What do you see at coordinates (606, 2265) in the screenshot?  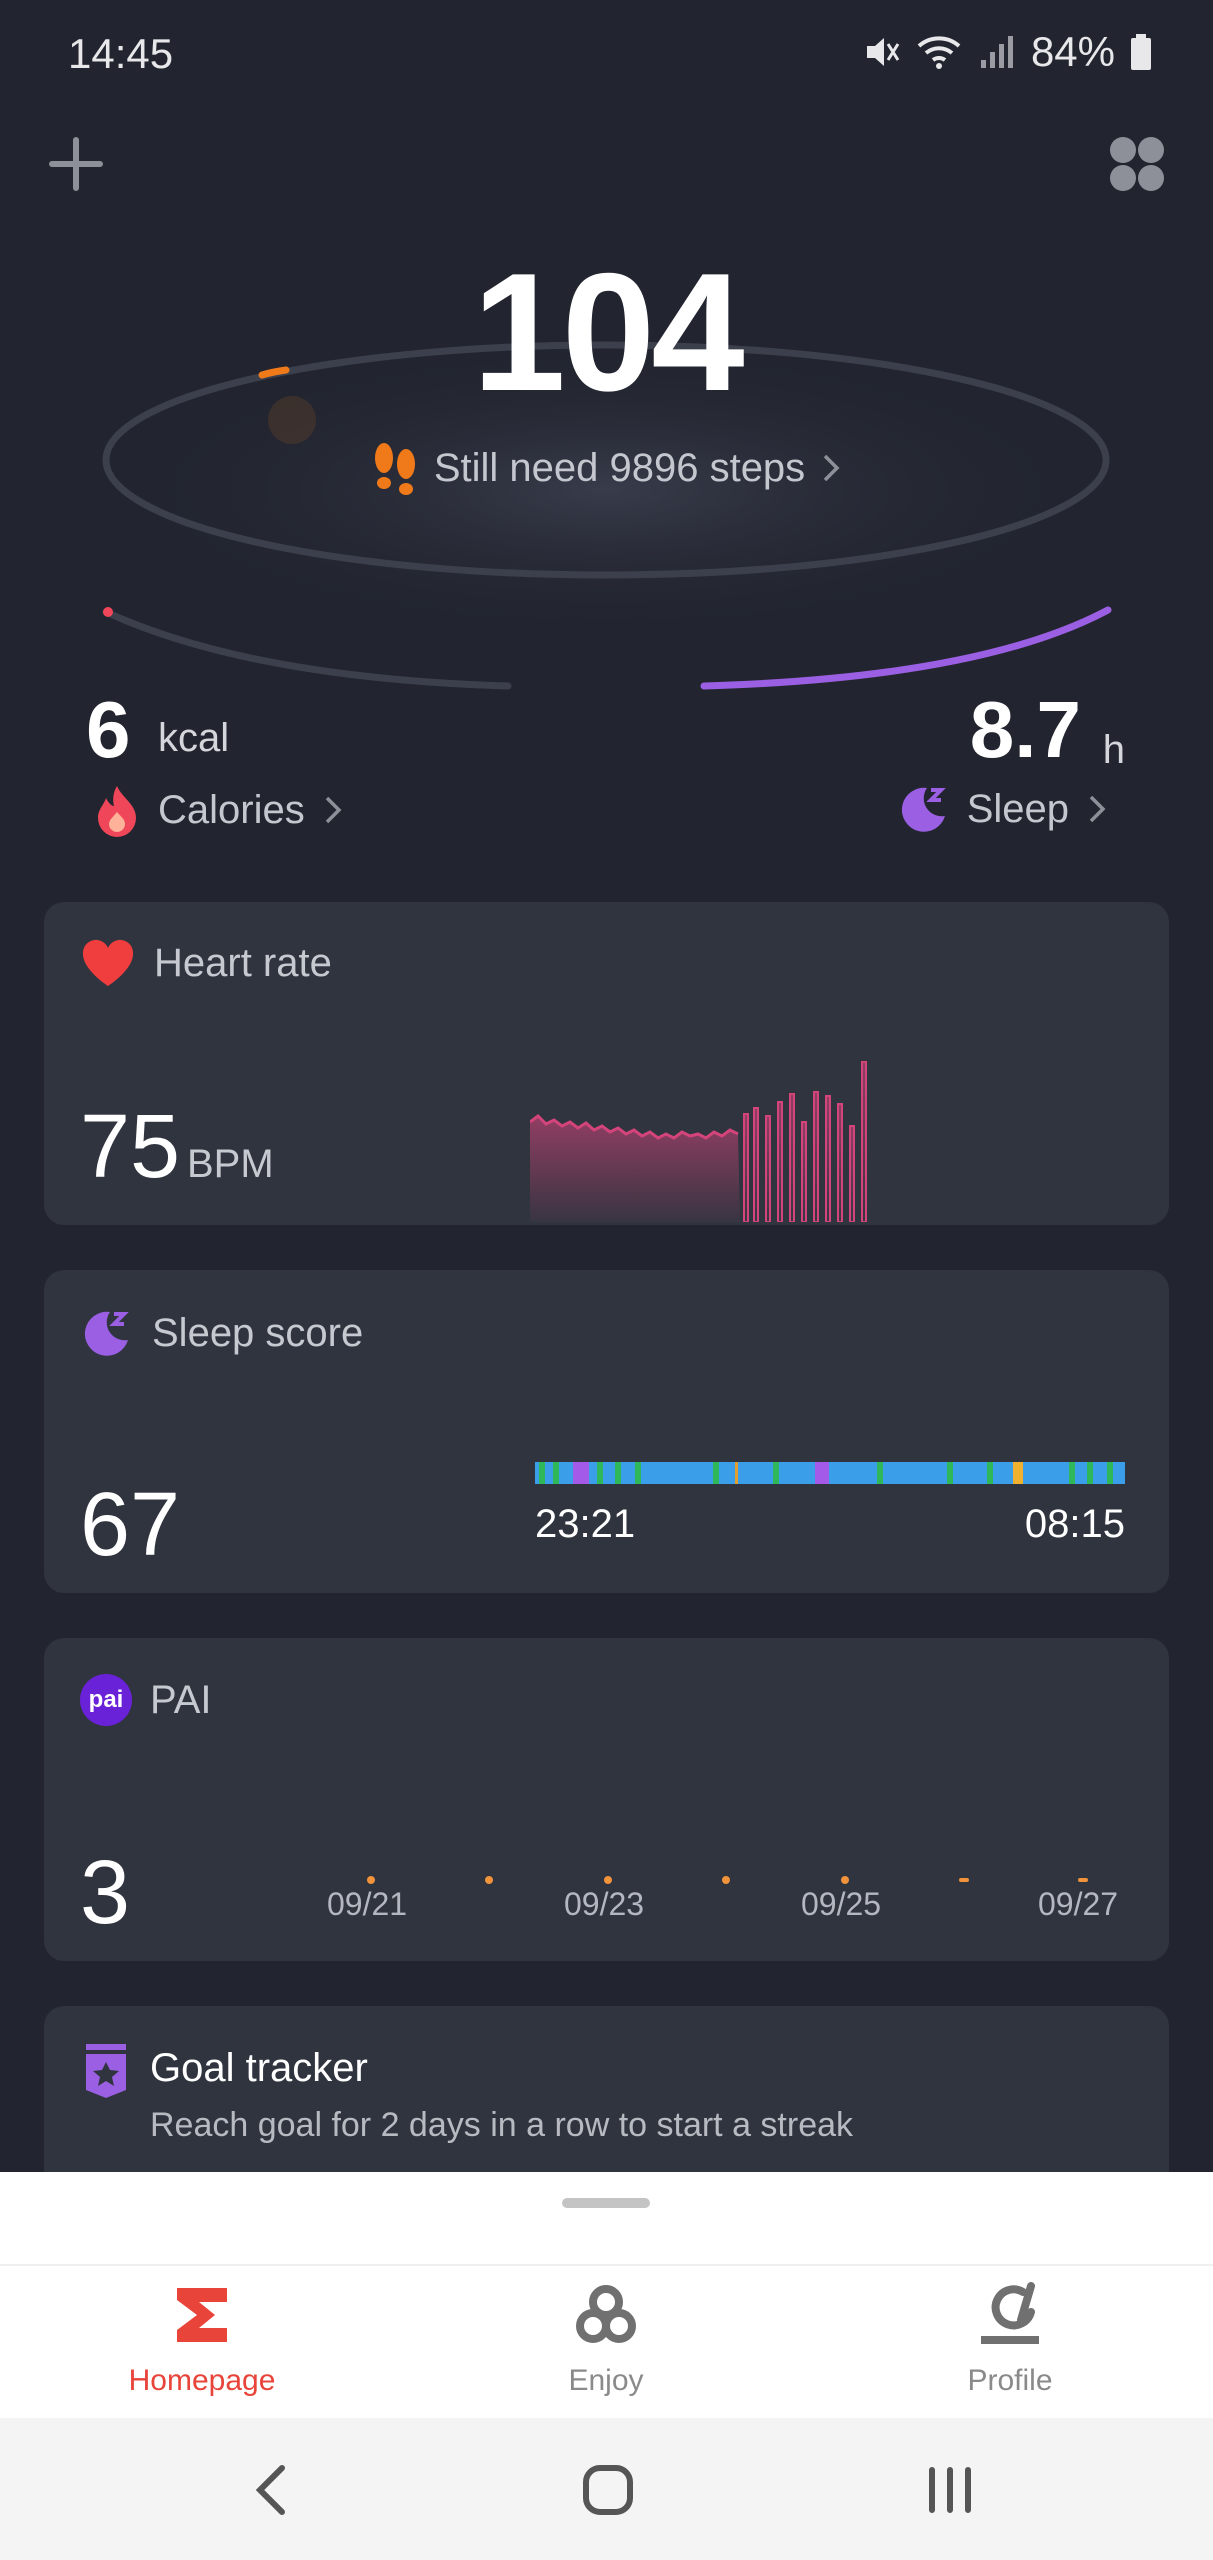 I see `tab-bar-divider` at bounding box center [606, 2265].